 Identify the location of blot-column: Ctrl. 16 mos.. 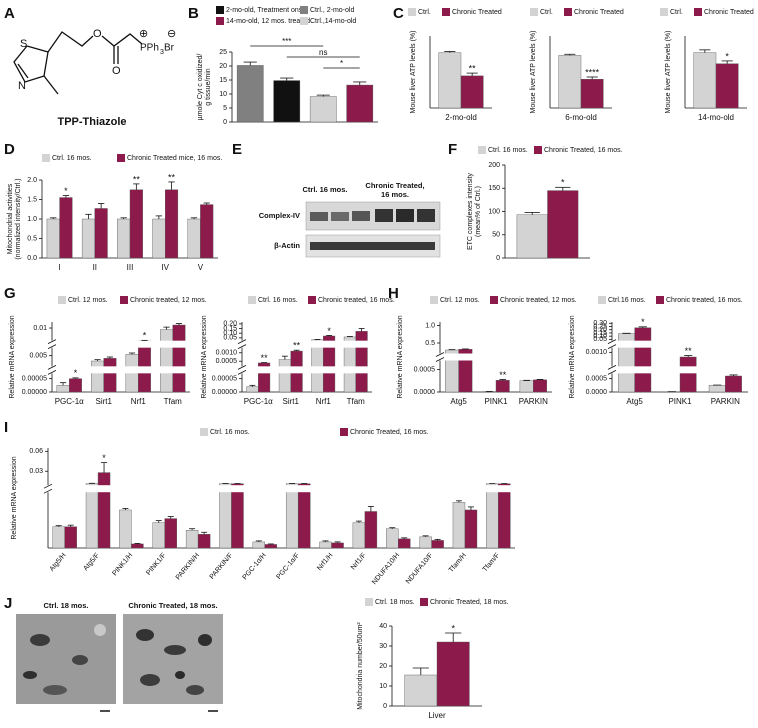
(324, 189).